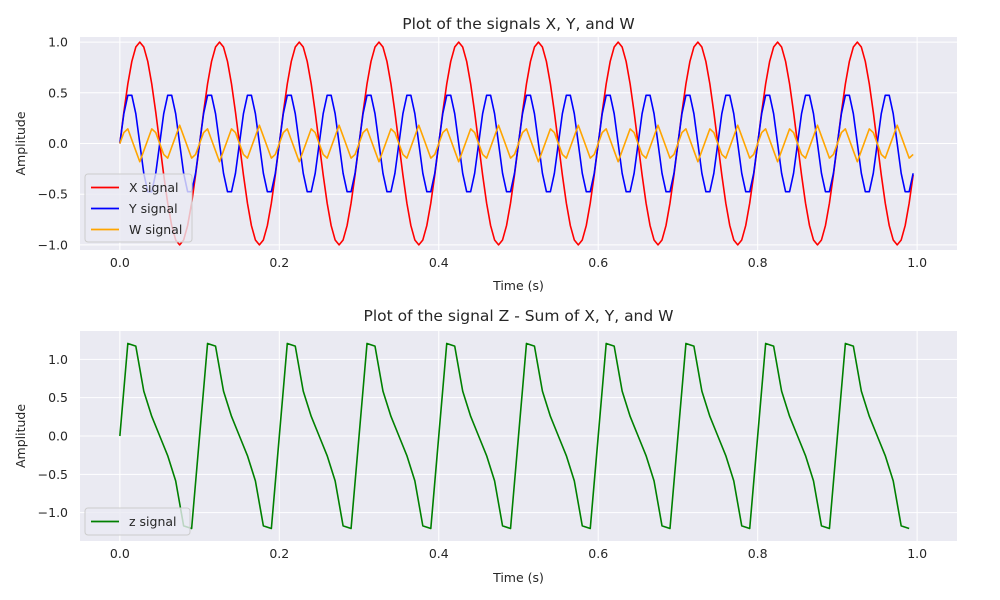 This screenshot has width=1000, height=600. What do you see at coordinates (518, 24) in the screenshot?
I see `chart-title: Plot of the signals X, Y, and W` at bounding box center [518, 24].